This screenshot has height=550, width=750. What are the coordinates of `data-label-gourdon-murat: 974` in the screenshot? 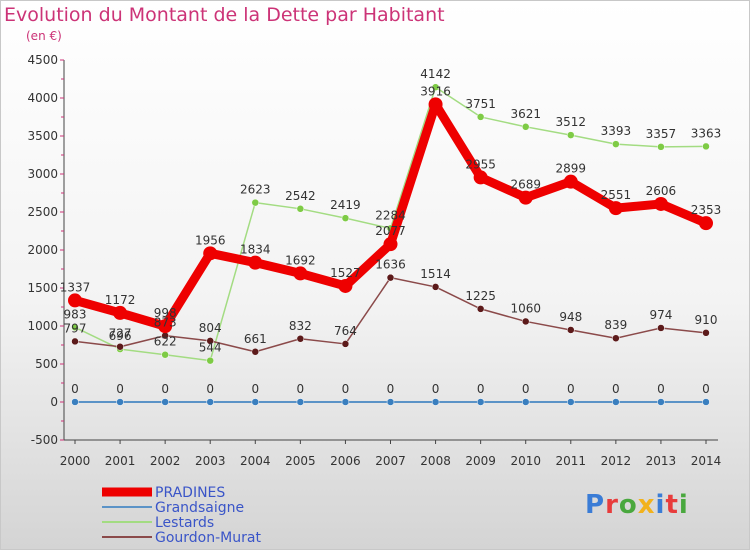 It's located at (660, 315).